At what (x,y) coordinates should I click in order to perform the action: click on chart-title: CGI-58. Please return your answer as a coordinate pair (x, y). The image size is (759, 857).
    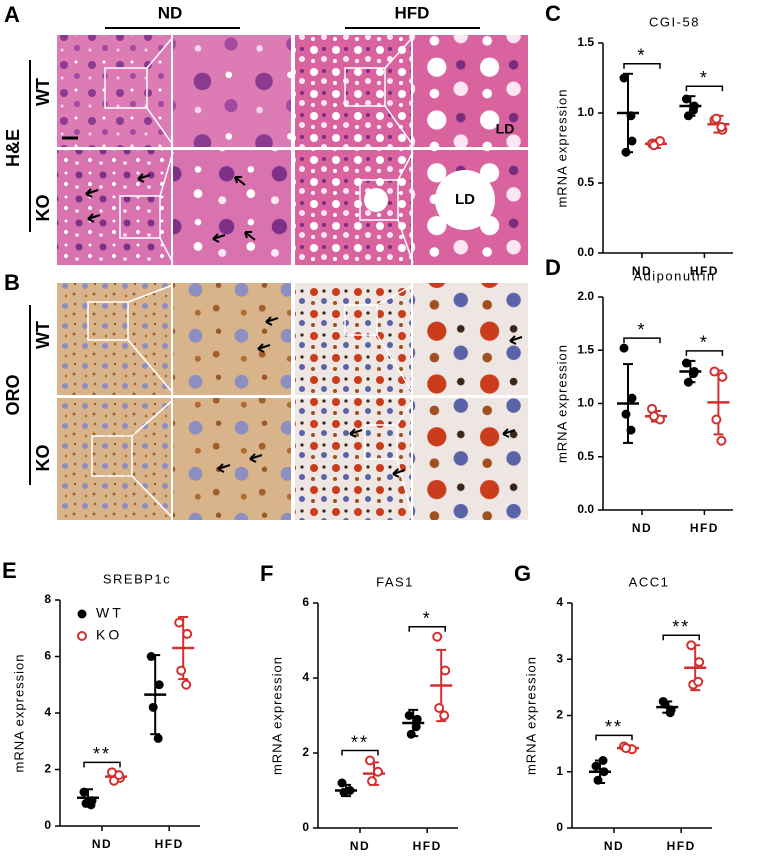
    Looking at the image, I should click on (674, 21).